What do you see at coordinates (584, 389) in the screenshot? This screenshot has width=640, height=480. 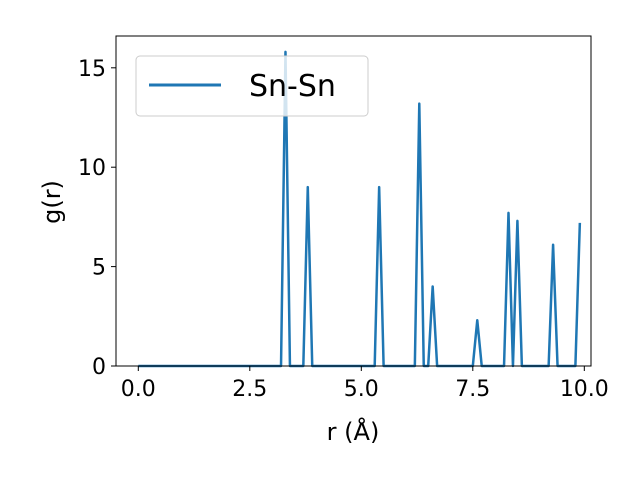 I see `x-tick-label: 10.0` at bounding box center [584, 389].